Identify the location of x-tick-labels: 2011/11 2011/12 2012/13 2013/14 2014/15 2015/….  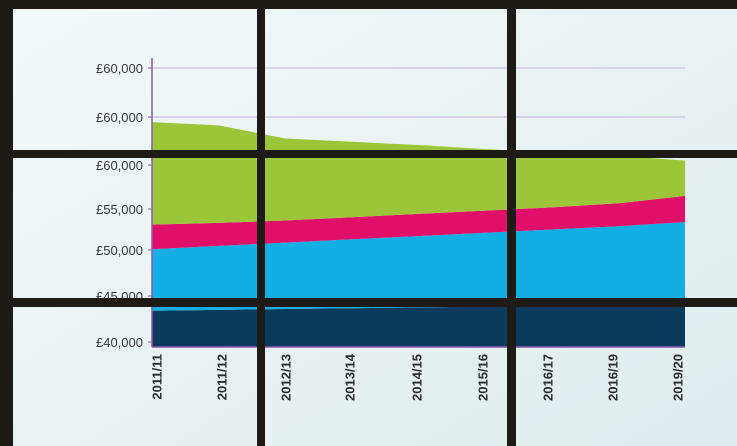
(417, 377).